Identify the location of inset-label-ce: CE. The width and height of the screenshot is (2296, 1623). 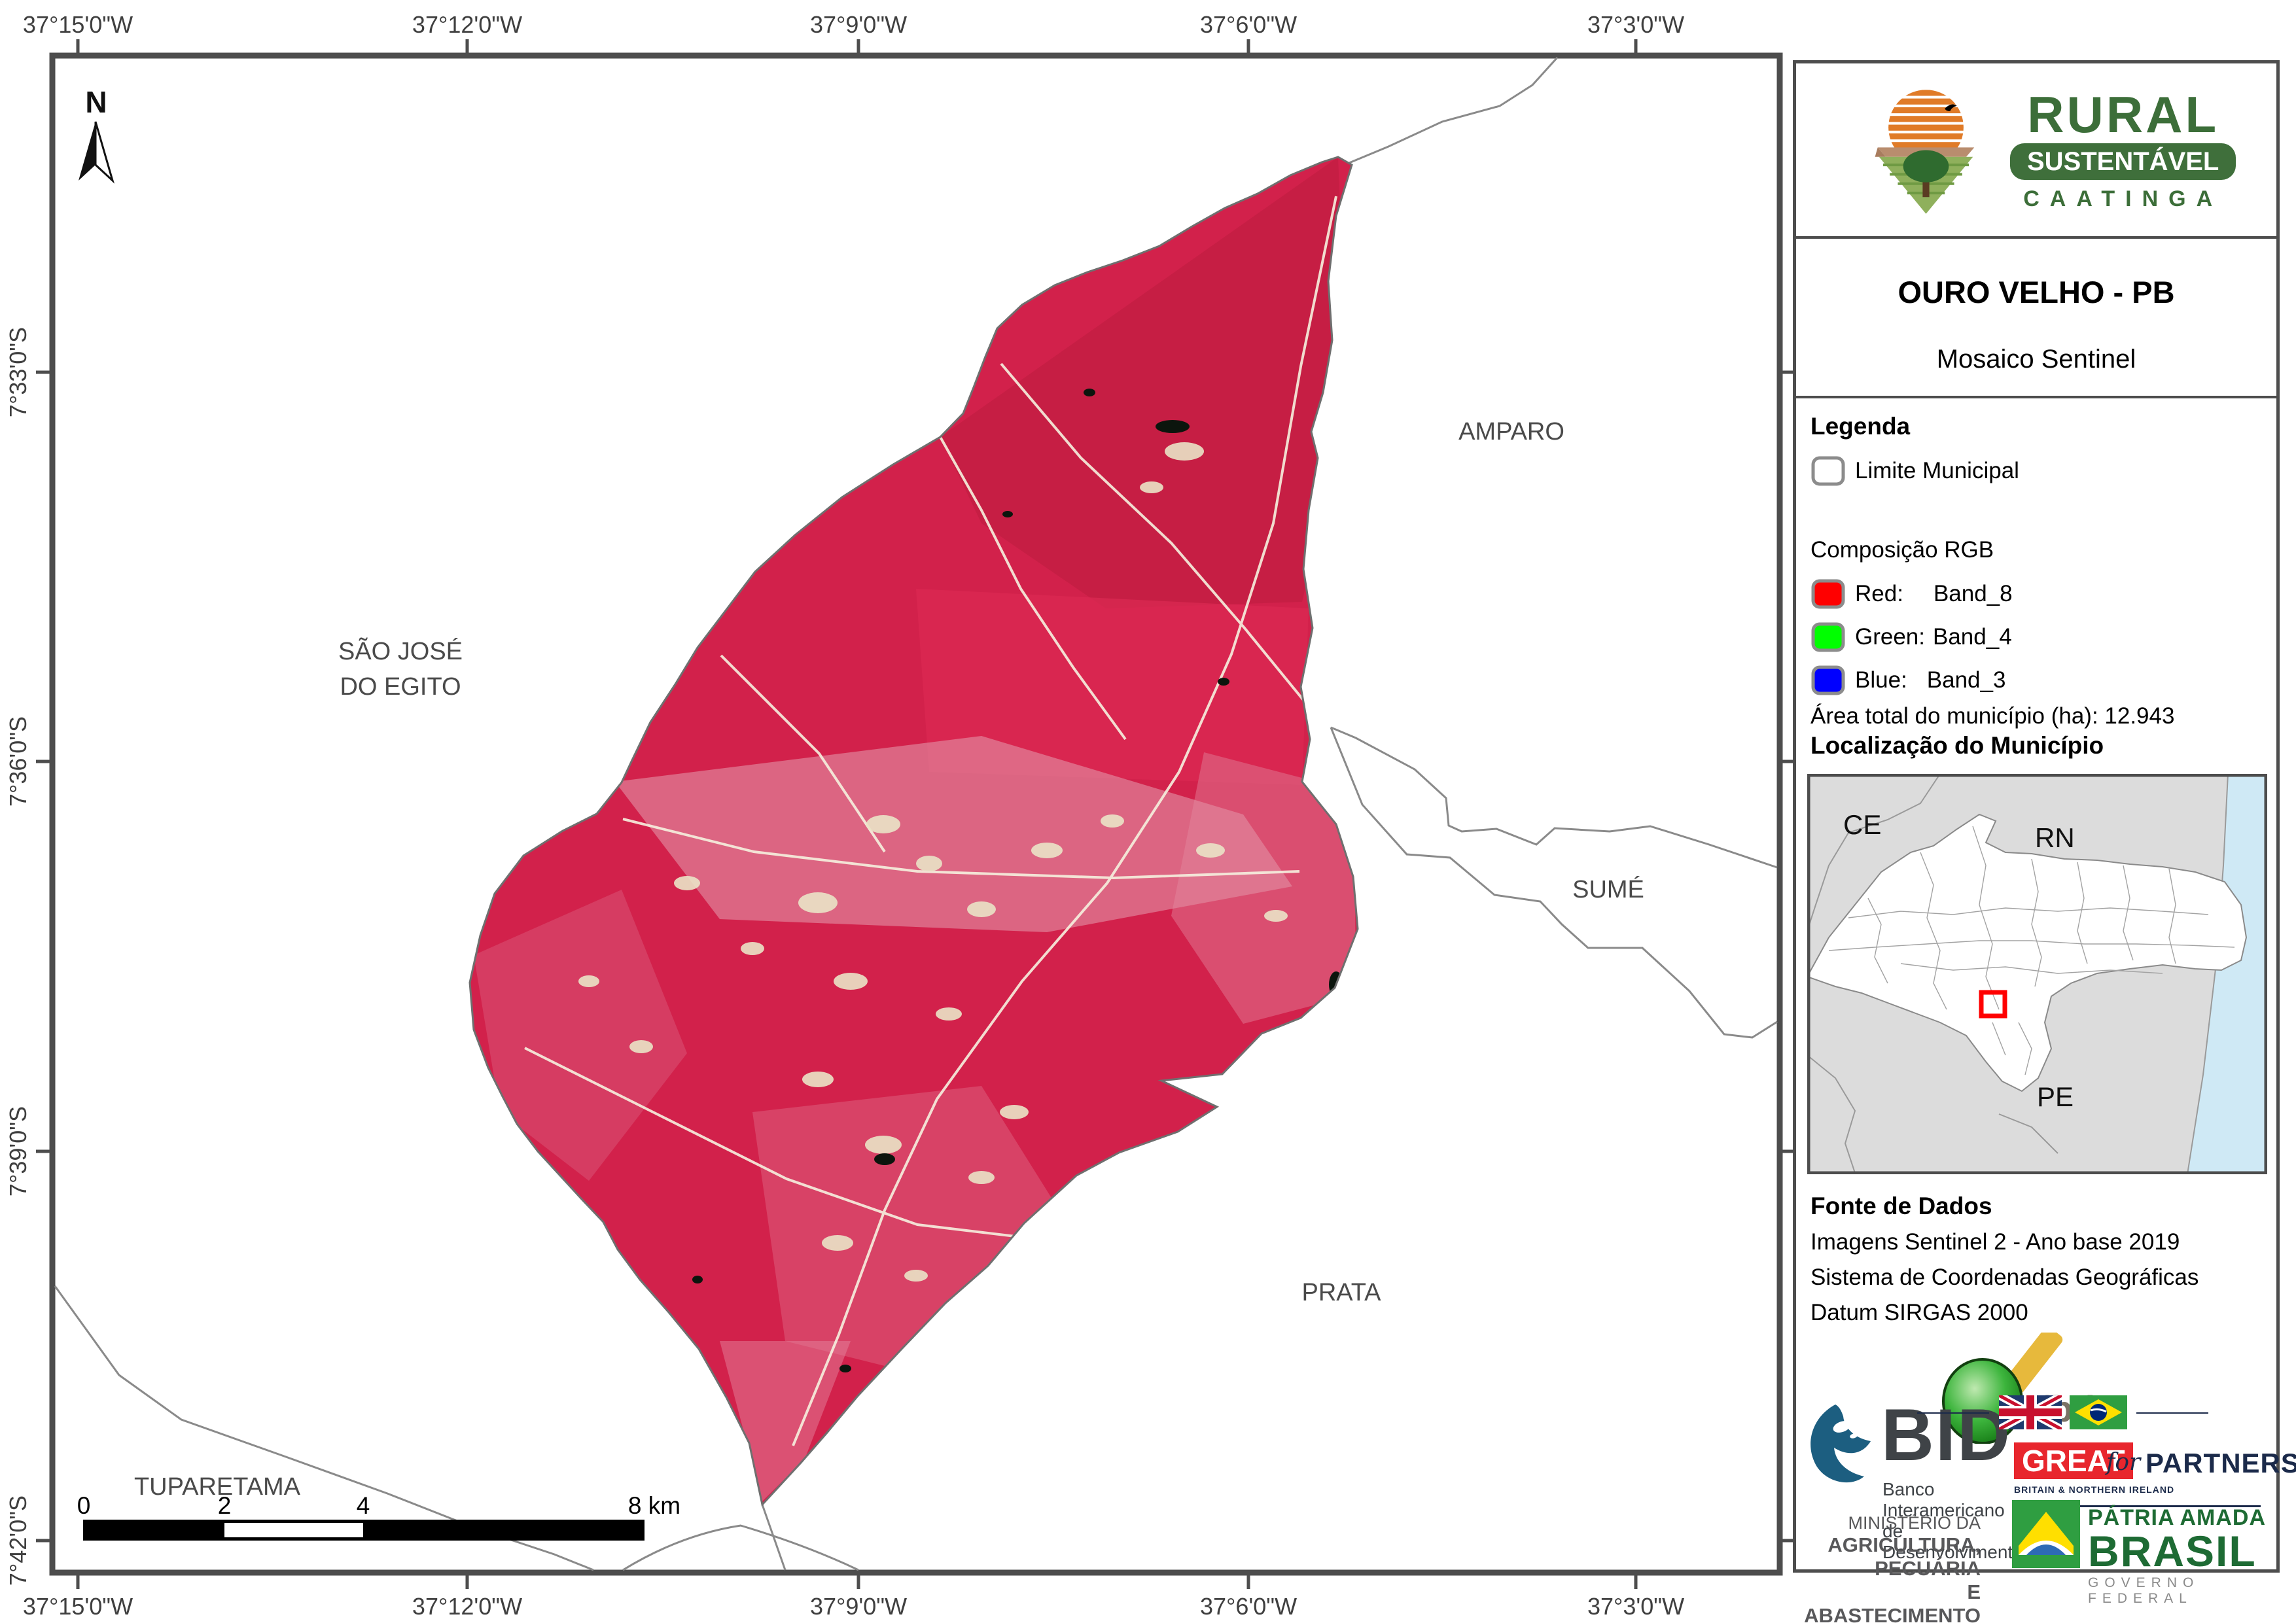
(1862, 825).